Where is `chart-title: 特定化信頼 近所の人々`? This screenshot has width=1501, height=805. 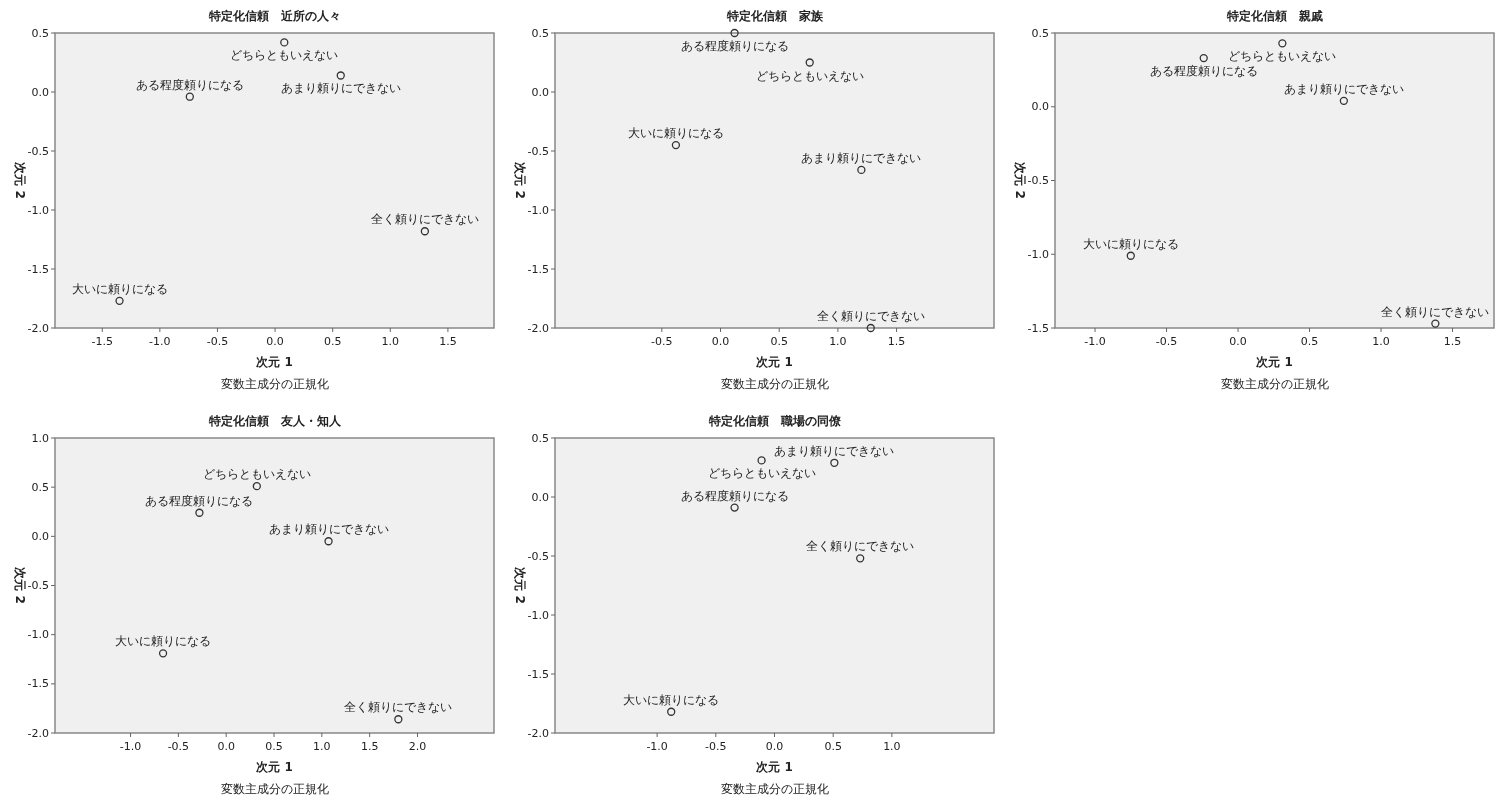 chart-title: 特定化信頼 近所の人々 is located at coordinates (274, 16).